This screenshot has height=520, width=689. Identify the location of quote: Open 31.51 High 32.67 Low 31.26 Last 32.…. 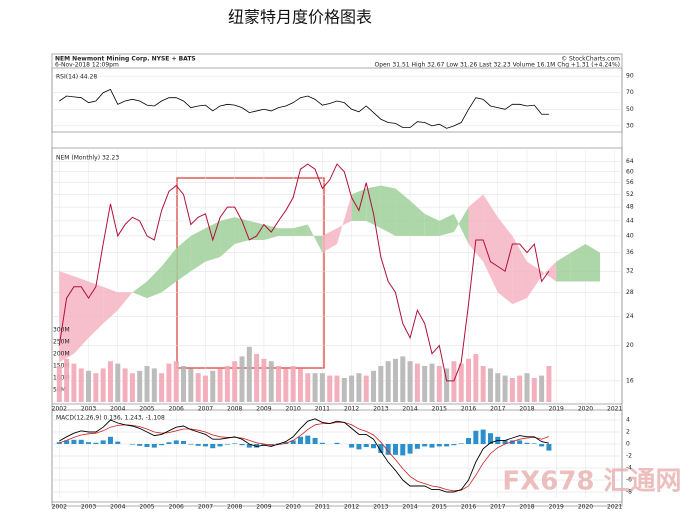
(497, 65).